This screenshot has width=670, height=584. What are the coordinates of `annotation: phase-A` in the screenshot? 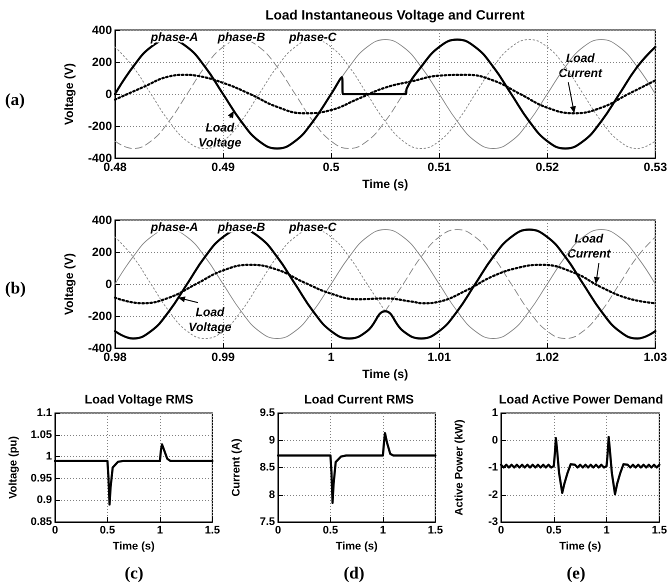 It's located at (174, 227).